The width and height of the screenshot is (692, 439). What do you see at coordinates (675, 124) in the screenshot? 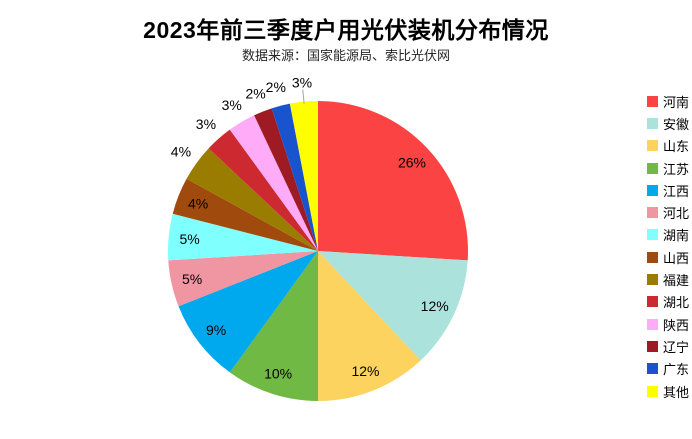
I see `legend-label: 安徽` at bounding box center [675, 124].